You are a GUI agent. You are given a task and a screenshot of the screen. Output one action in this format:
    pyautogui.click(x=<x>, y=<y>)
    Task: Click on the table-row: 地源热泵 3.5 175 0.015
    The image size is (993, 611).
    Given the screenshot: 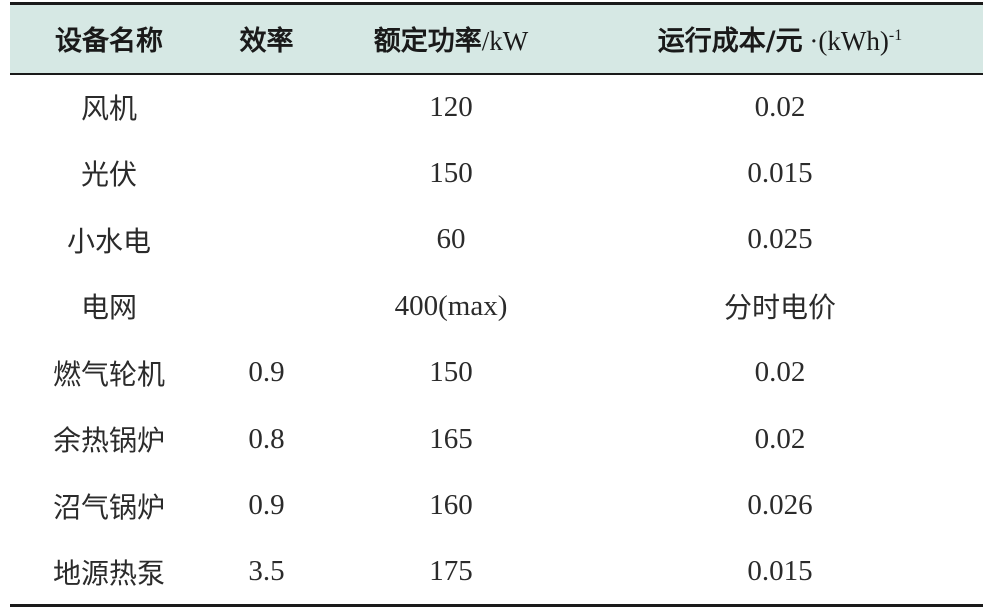 What is the action you would take?
    pyautogui.click(x=496, y=573)
    